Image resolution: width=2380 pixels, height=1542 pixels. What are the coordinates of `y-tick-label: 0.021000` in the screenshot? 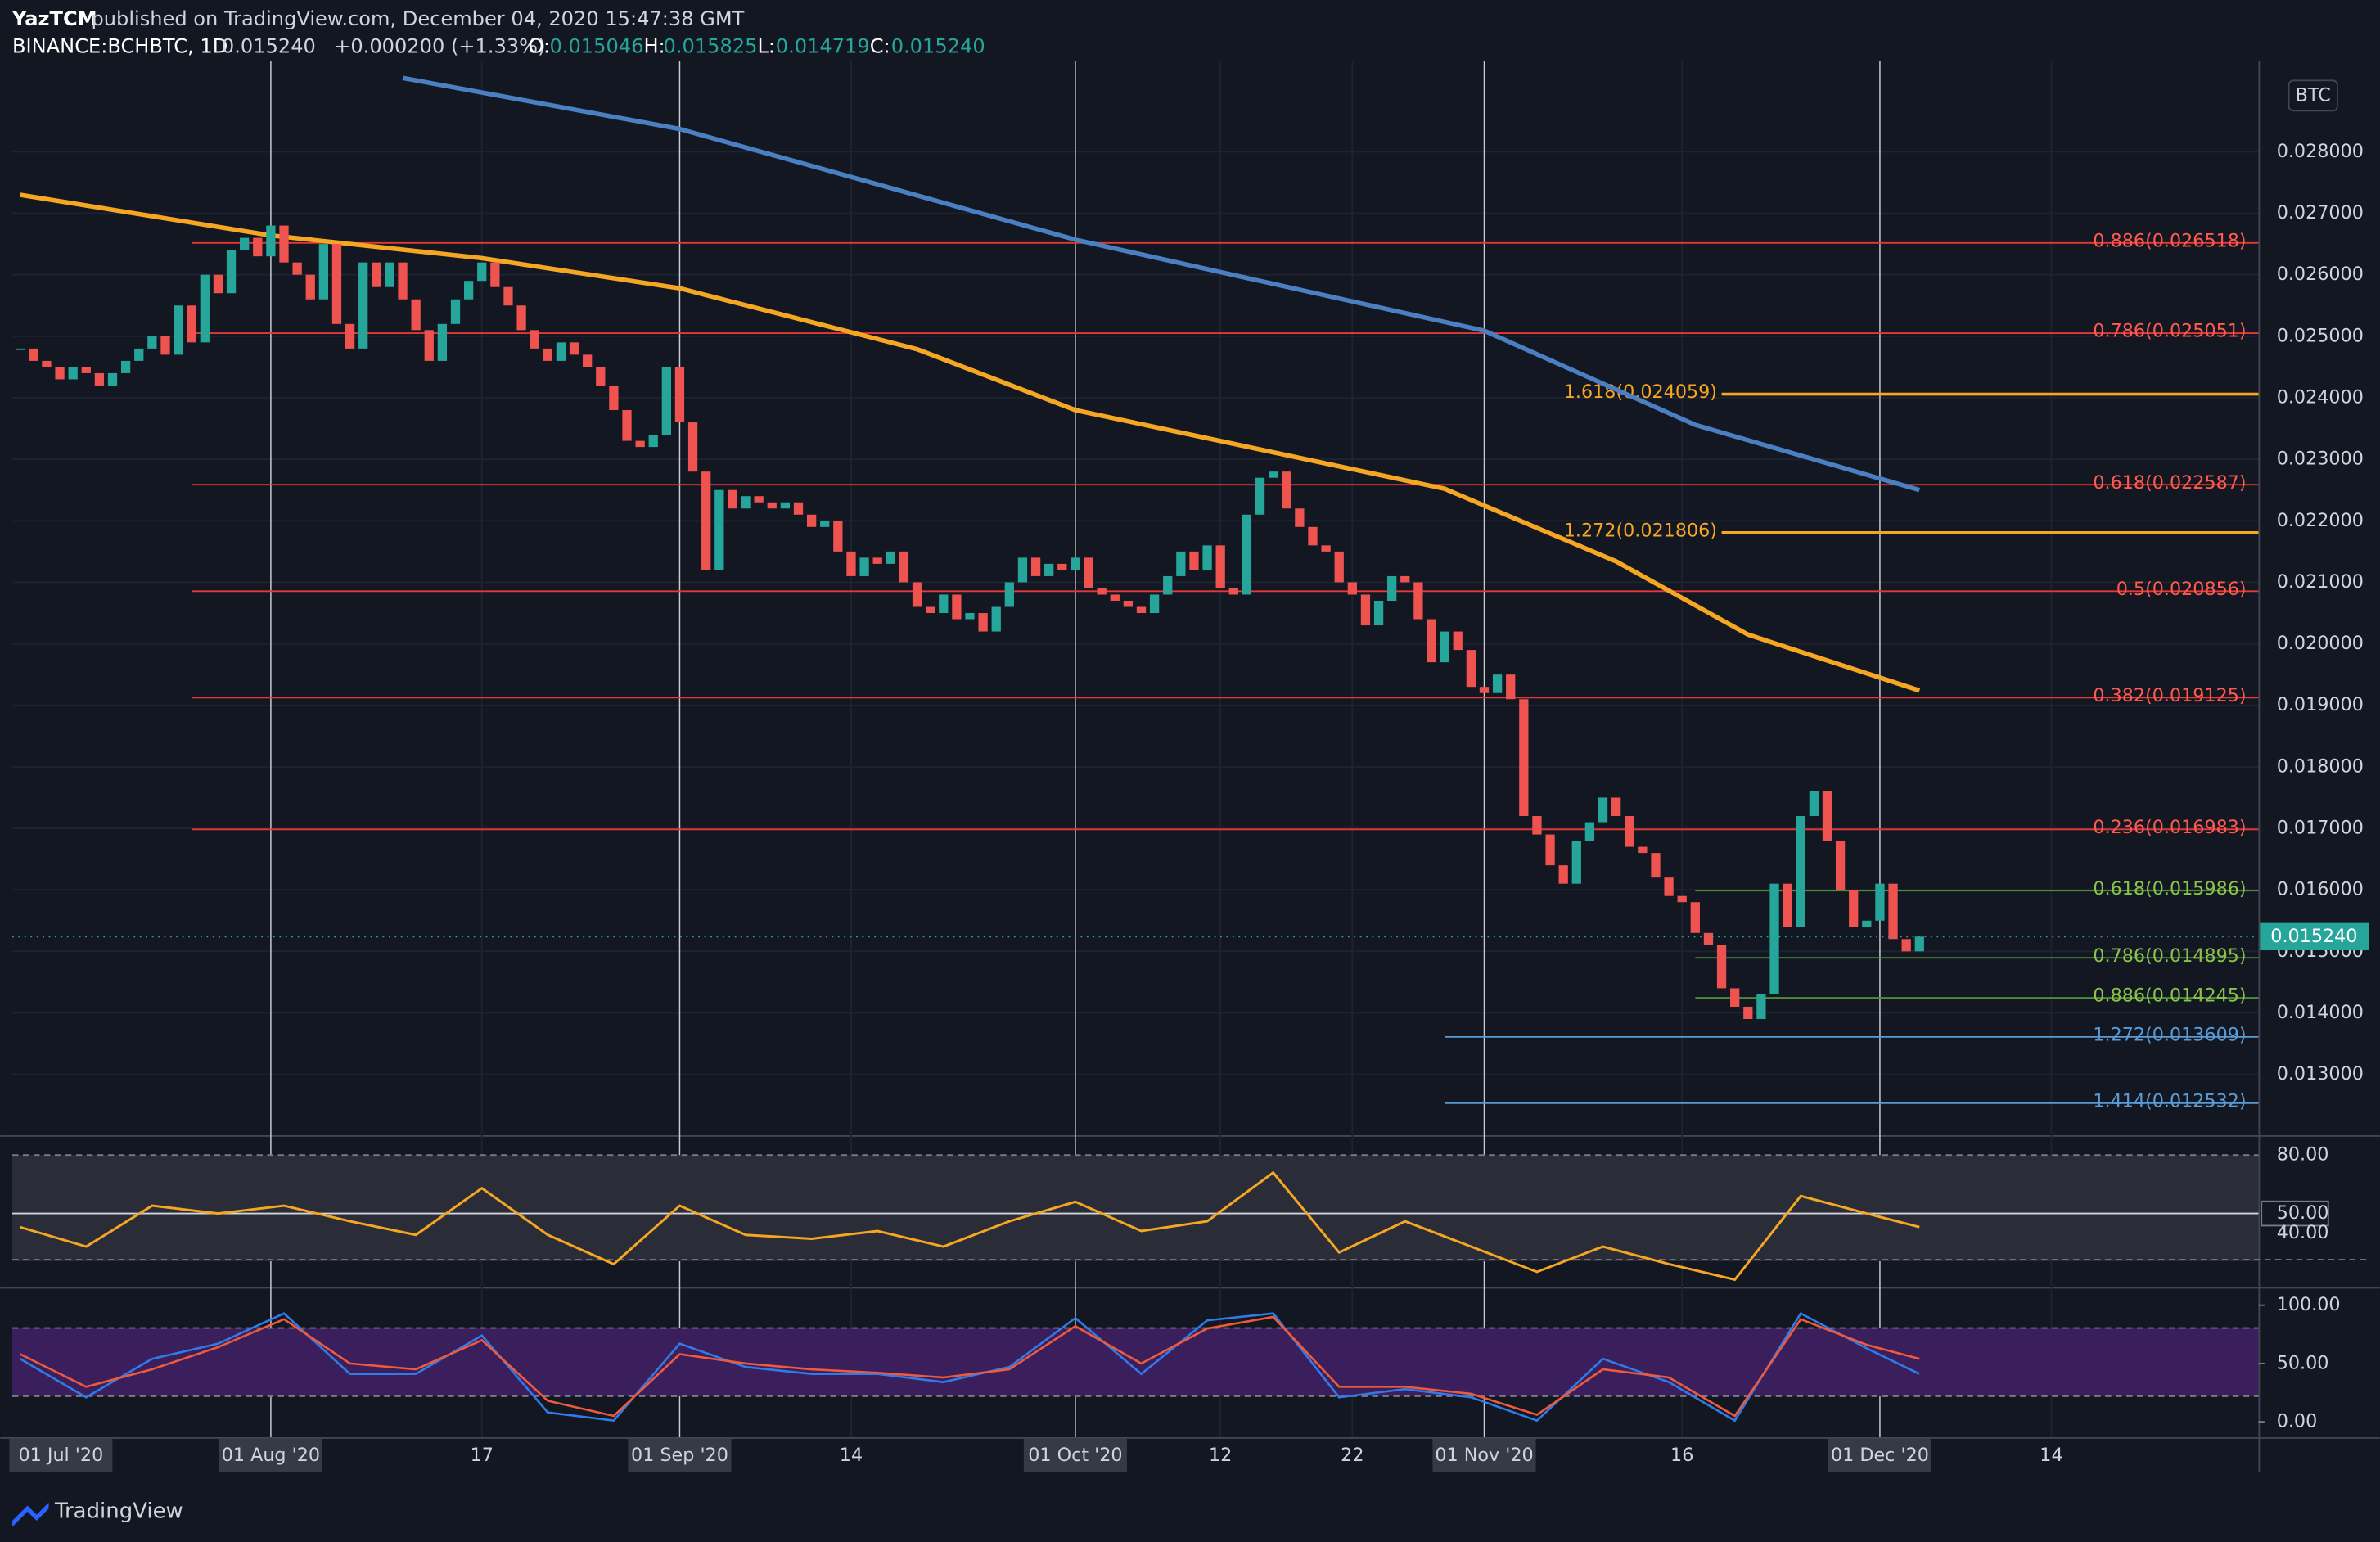 It's located at (2320, 582).